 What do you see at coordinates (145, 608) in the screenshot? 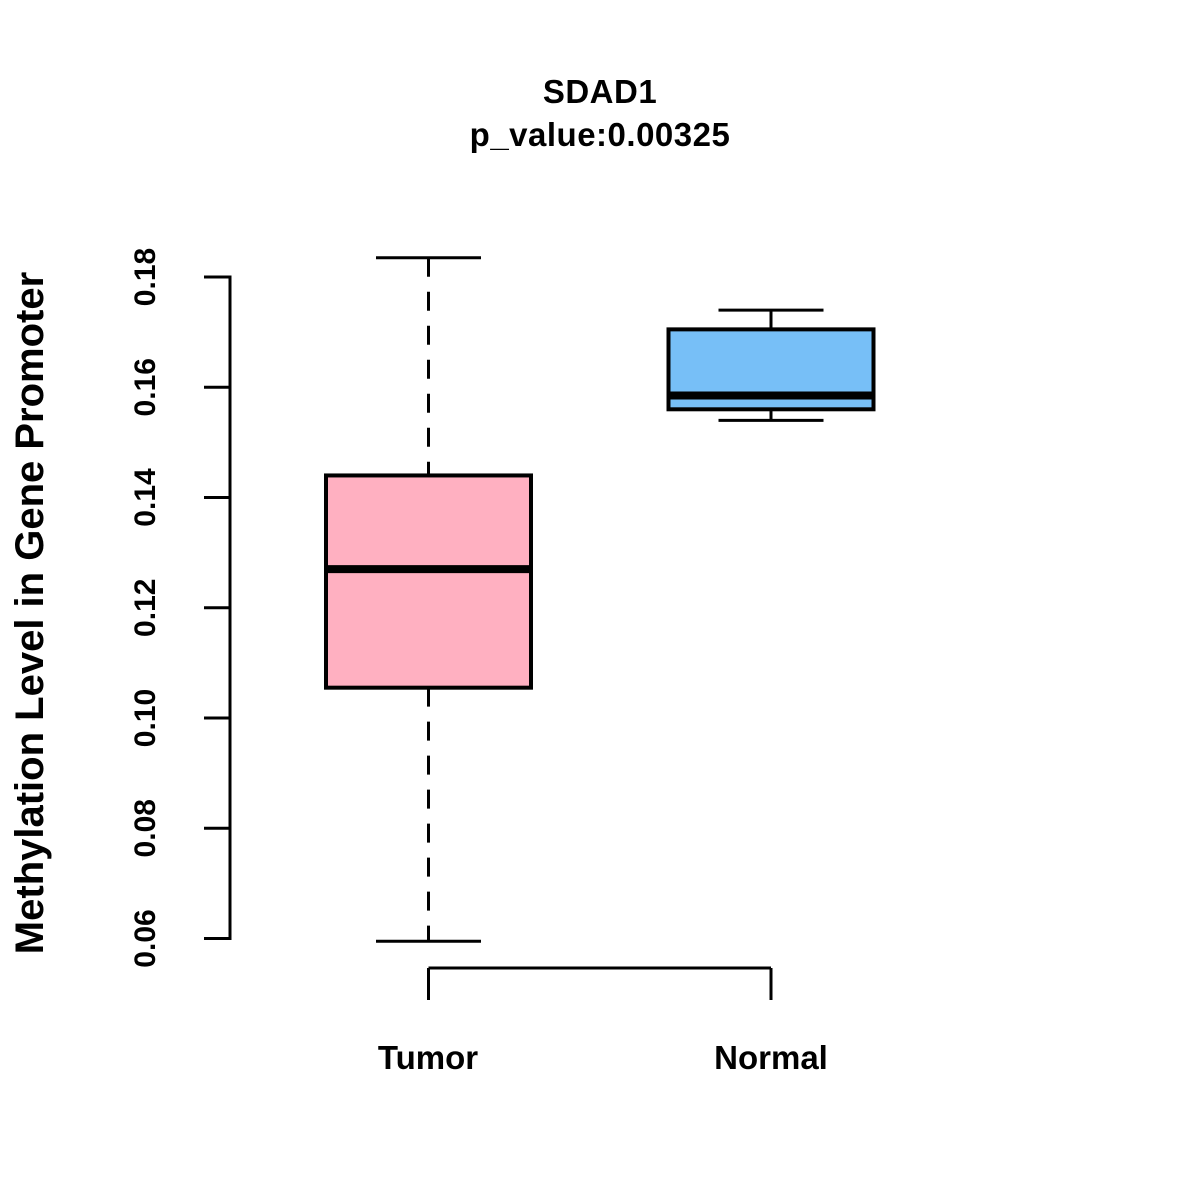
I see `y-tick-label: 0.12` at bounding box center [145, 608].